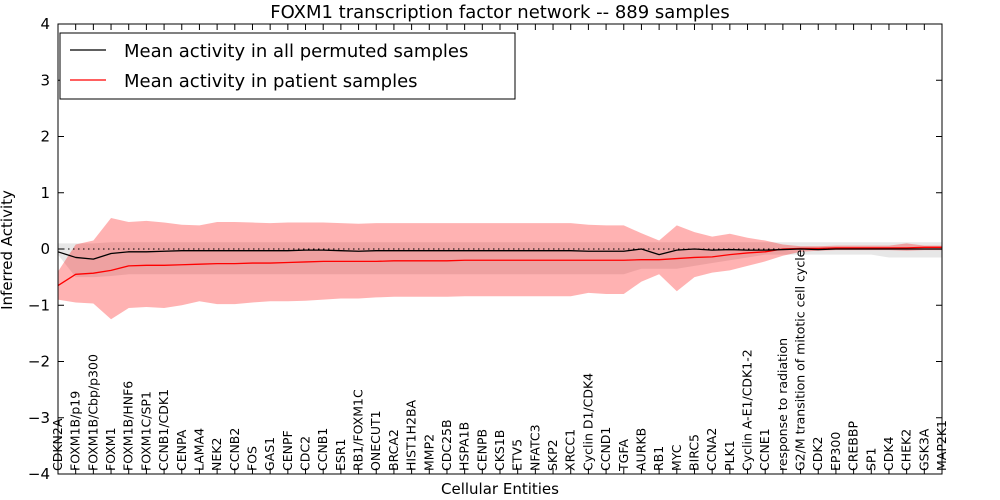 The width and height of the screenshot is (1000, 500). Describe the element at coordinates (411, 435) in the screenshot. I see `x-category-label: HIST1H2BA` at that location.